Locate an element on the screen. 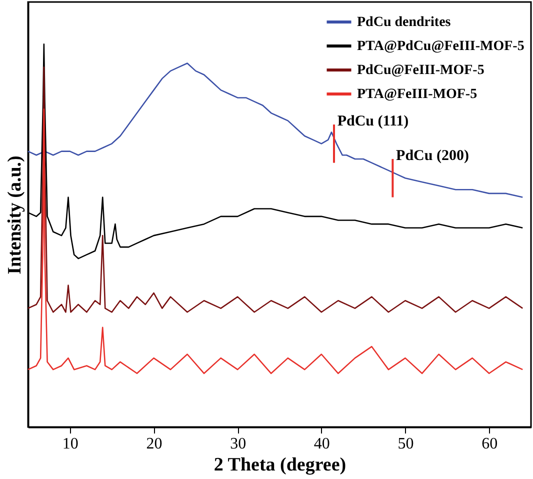 The image size is (533, 479). legend-label: PTA@FeIII-MOF-5 is located at coordinates (417, 94).